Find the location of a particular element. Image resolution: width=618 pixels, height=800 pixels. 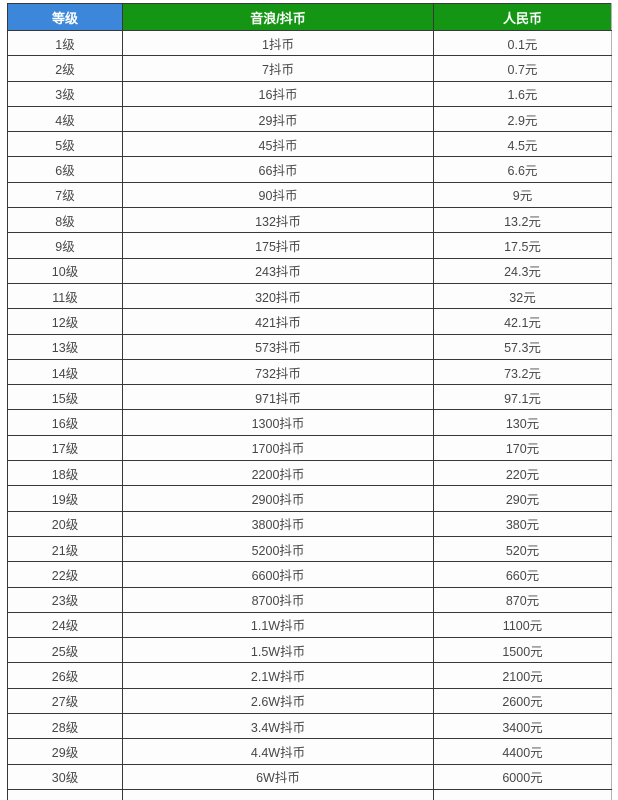

level-cell: 14级 is located at coordinates (65, 372).